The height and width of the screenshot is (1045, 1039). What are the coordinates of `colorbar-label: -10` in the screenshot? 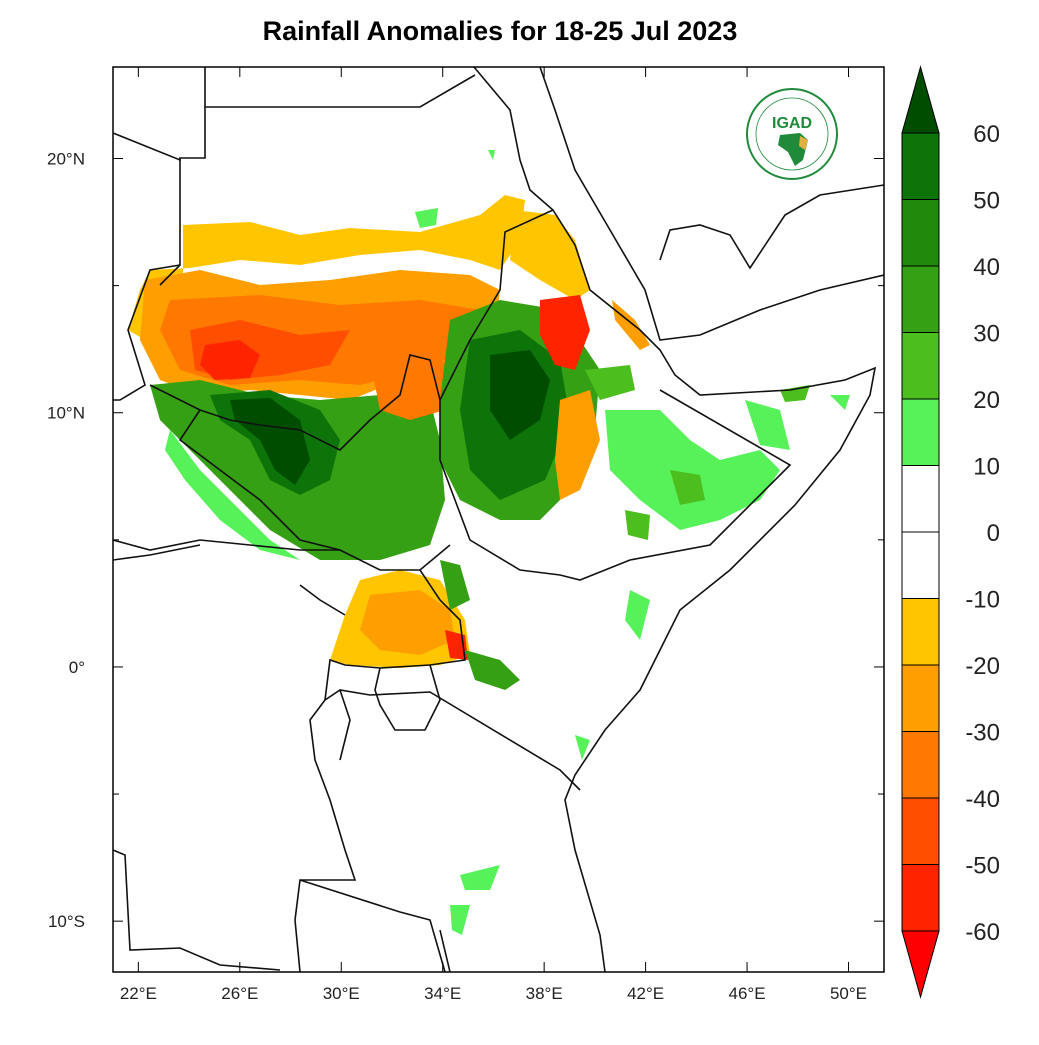 It's located at (982, 600).